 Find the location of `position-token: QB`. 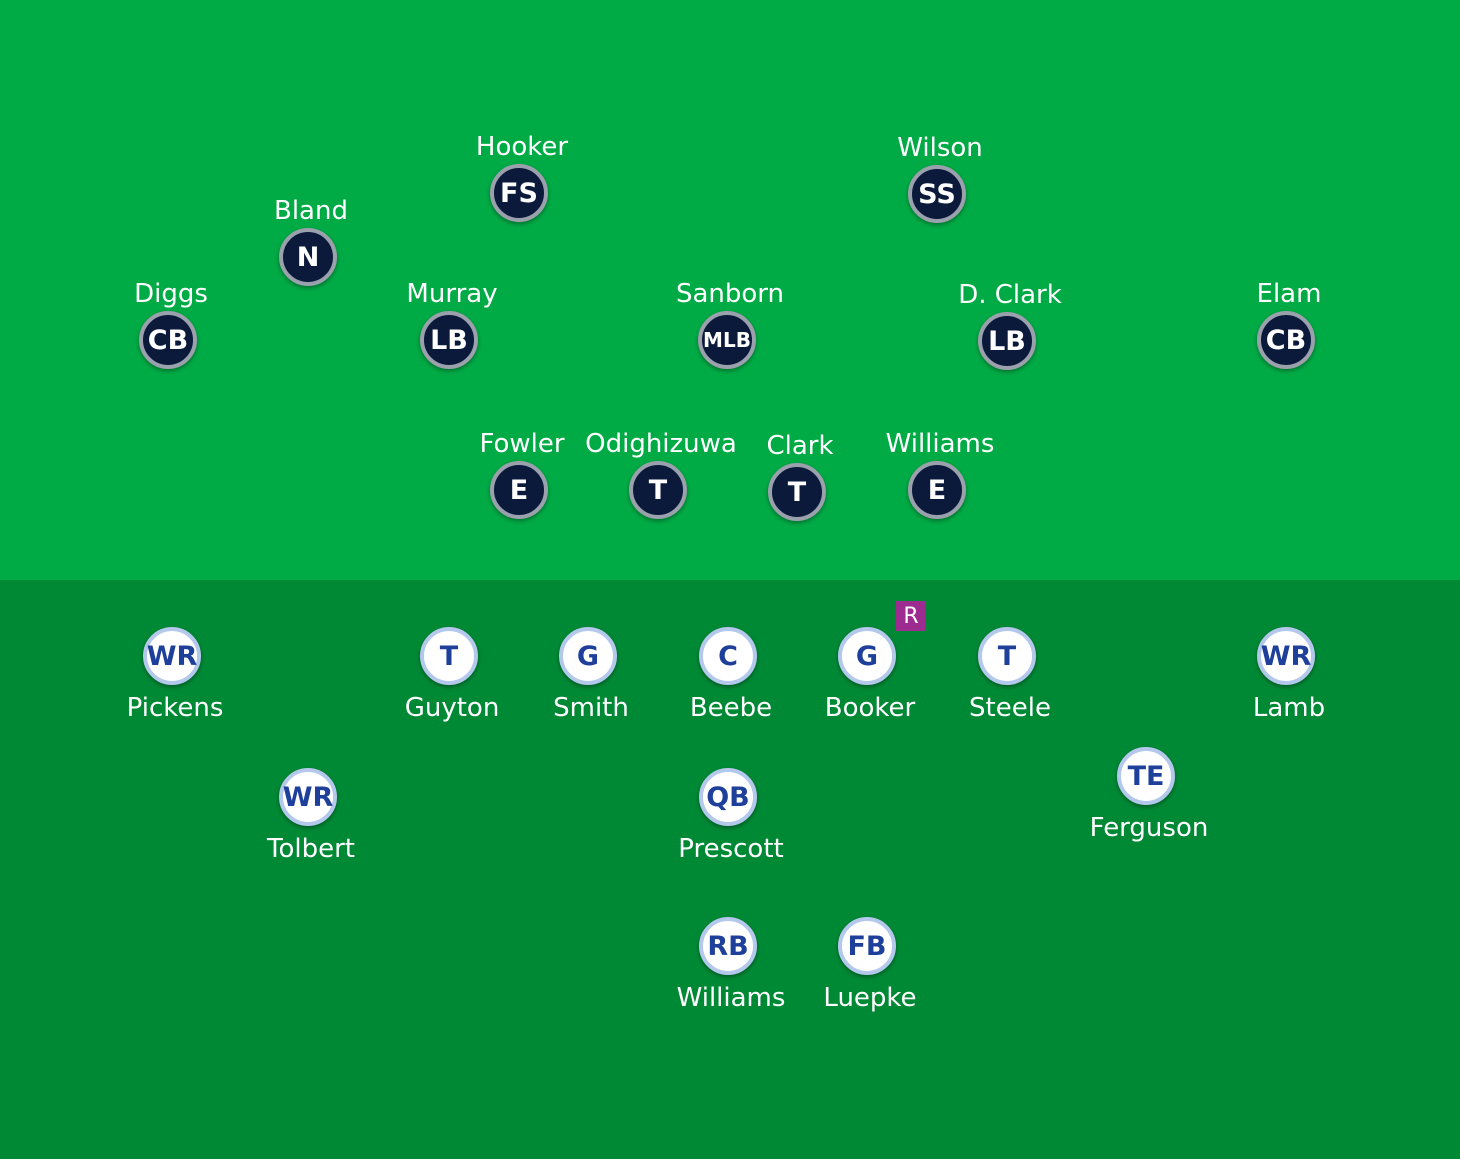

position-token: QB is located at coordinates (728, 797).